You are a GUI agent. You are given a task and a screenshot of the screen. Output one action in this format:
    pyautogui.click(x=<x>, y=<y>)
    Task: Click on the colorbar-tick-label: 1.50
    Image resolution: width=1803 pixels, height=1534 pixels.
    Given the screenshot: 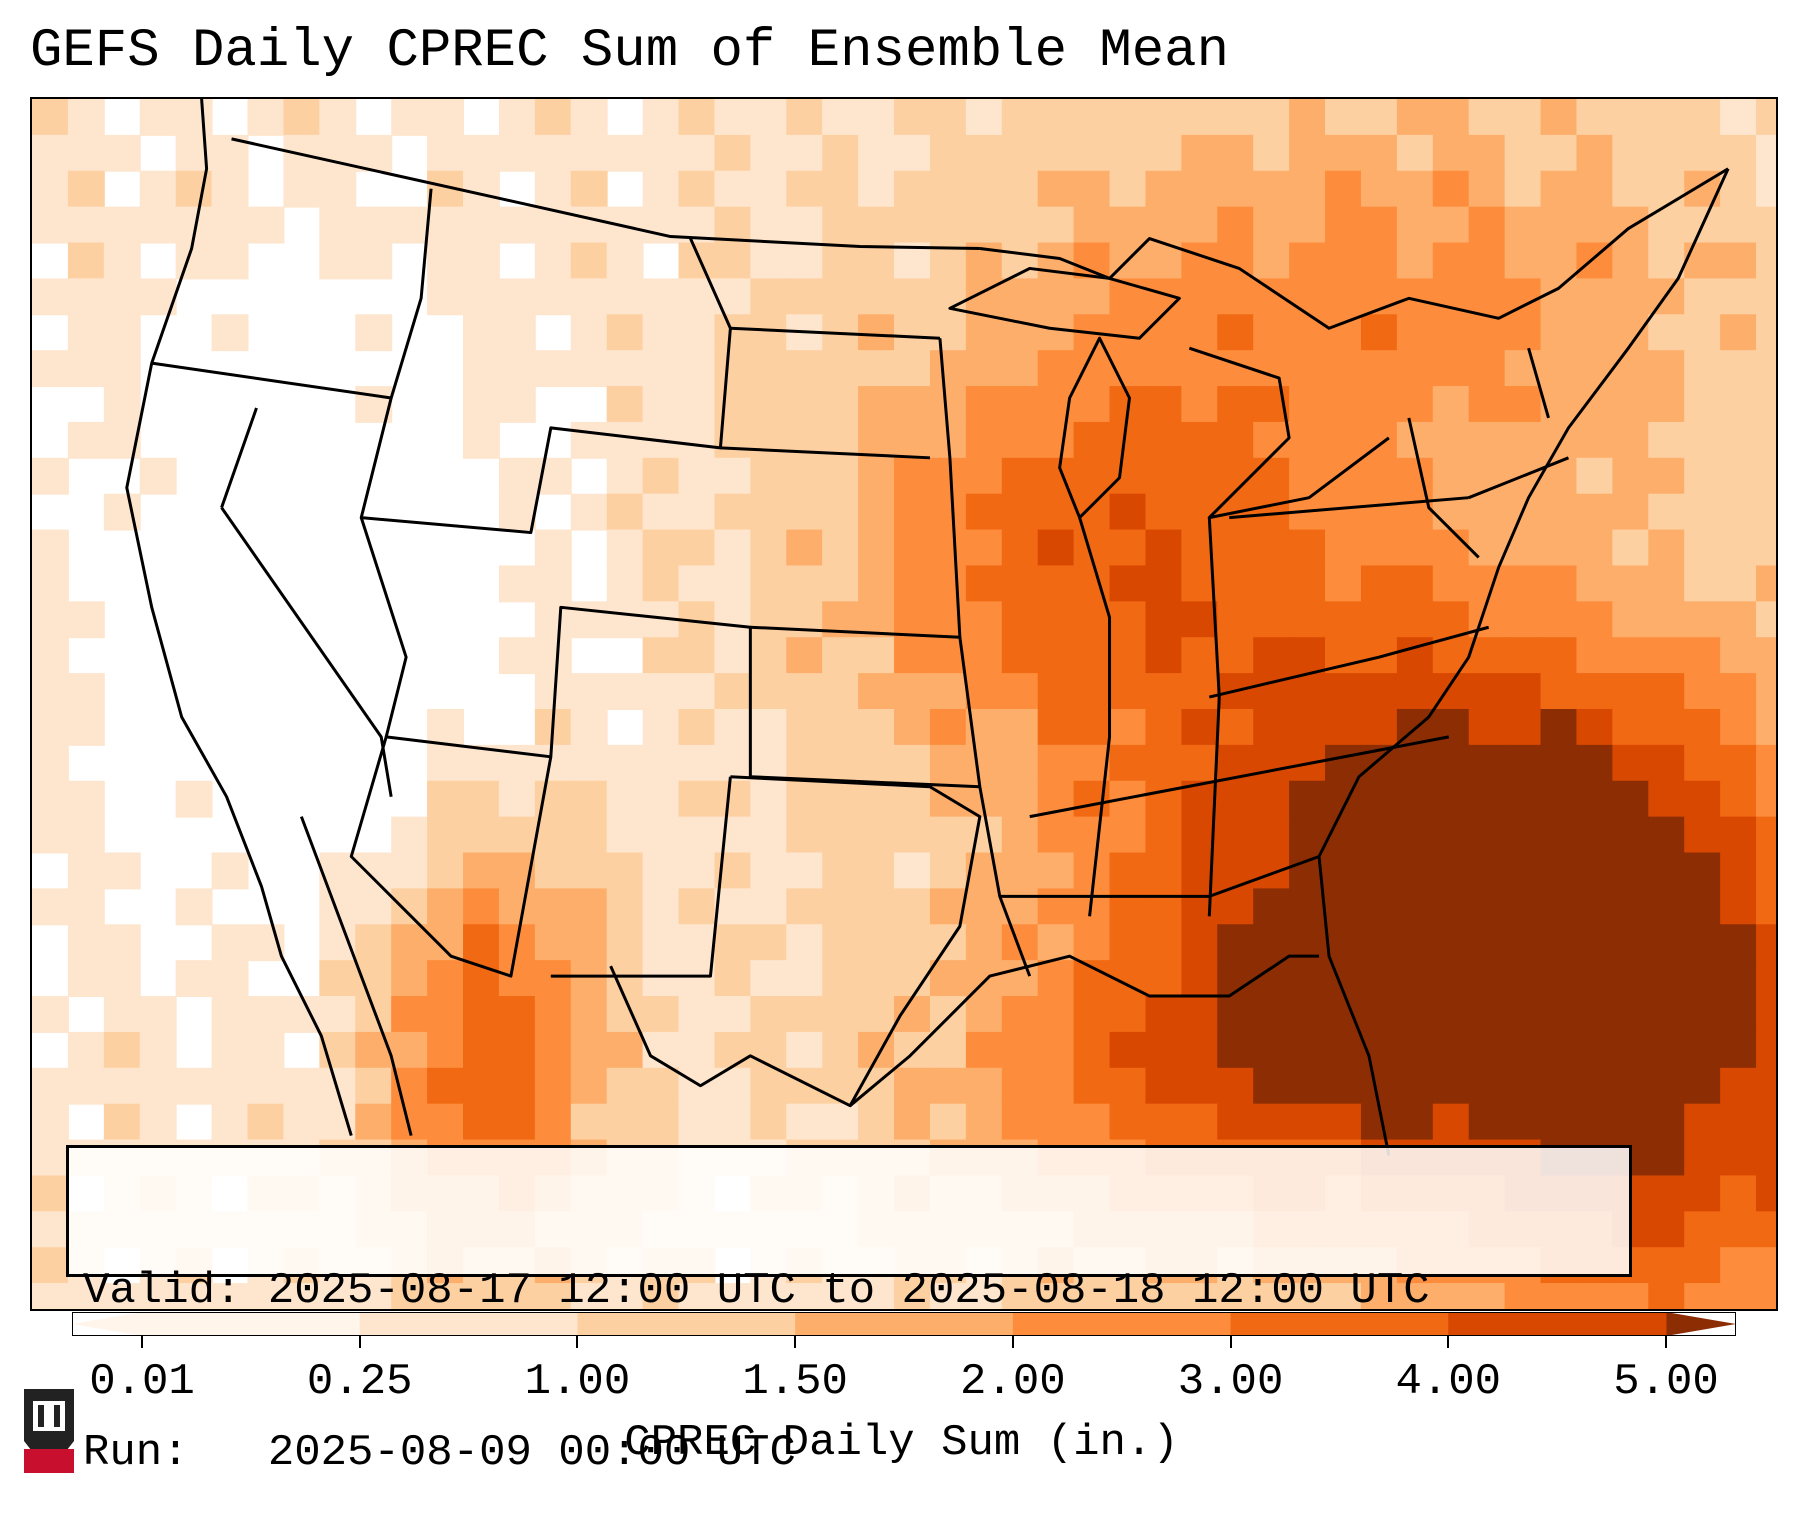 What is the action you would take?
    pyautogui.click(x=795, y=1382)
    